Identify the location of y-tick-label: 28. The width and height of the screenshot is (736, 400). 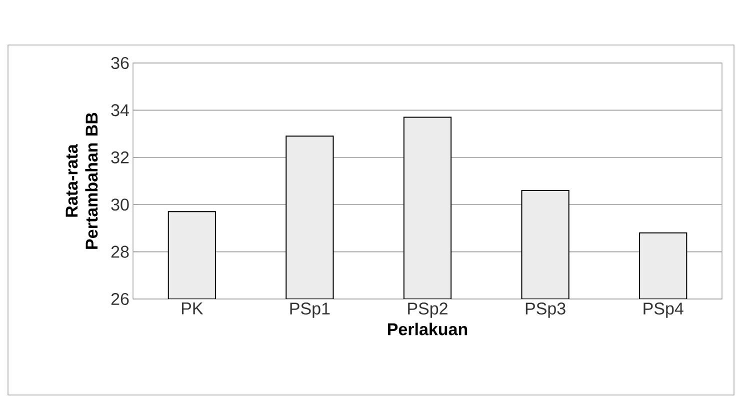
(120, 252).